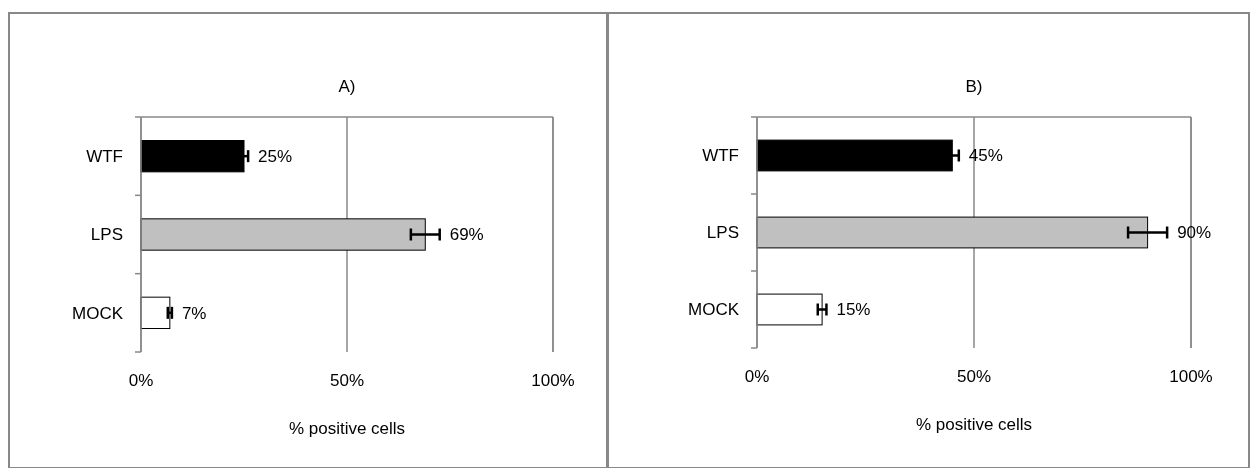 Image resolution: width=1250 pixels, height=468 pixels. I want to click on data-label: 7%, so click(194, 313).